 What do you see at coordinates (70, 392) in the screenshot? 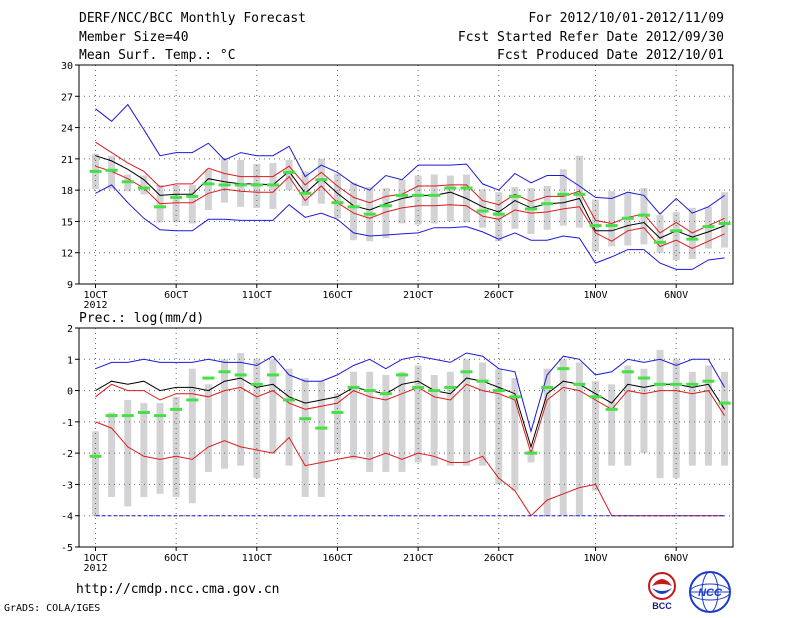
I see `prec-ytick-label: 0` at bounding box center [70, 392].